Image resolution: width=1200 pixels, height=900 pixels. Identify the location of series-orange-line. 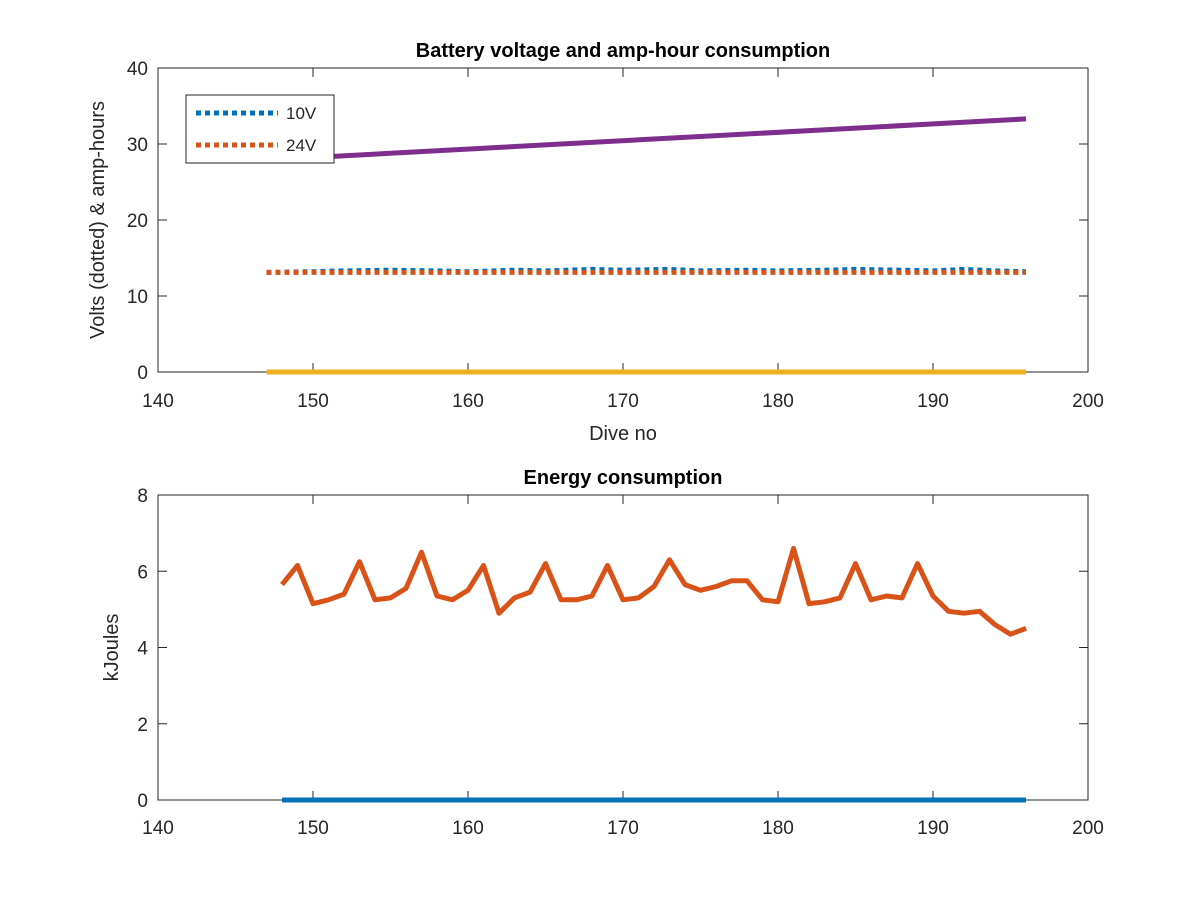
(653, 591).